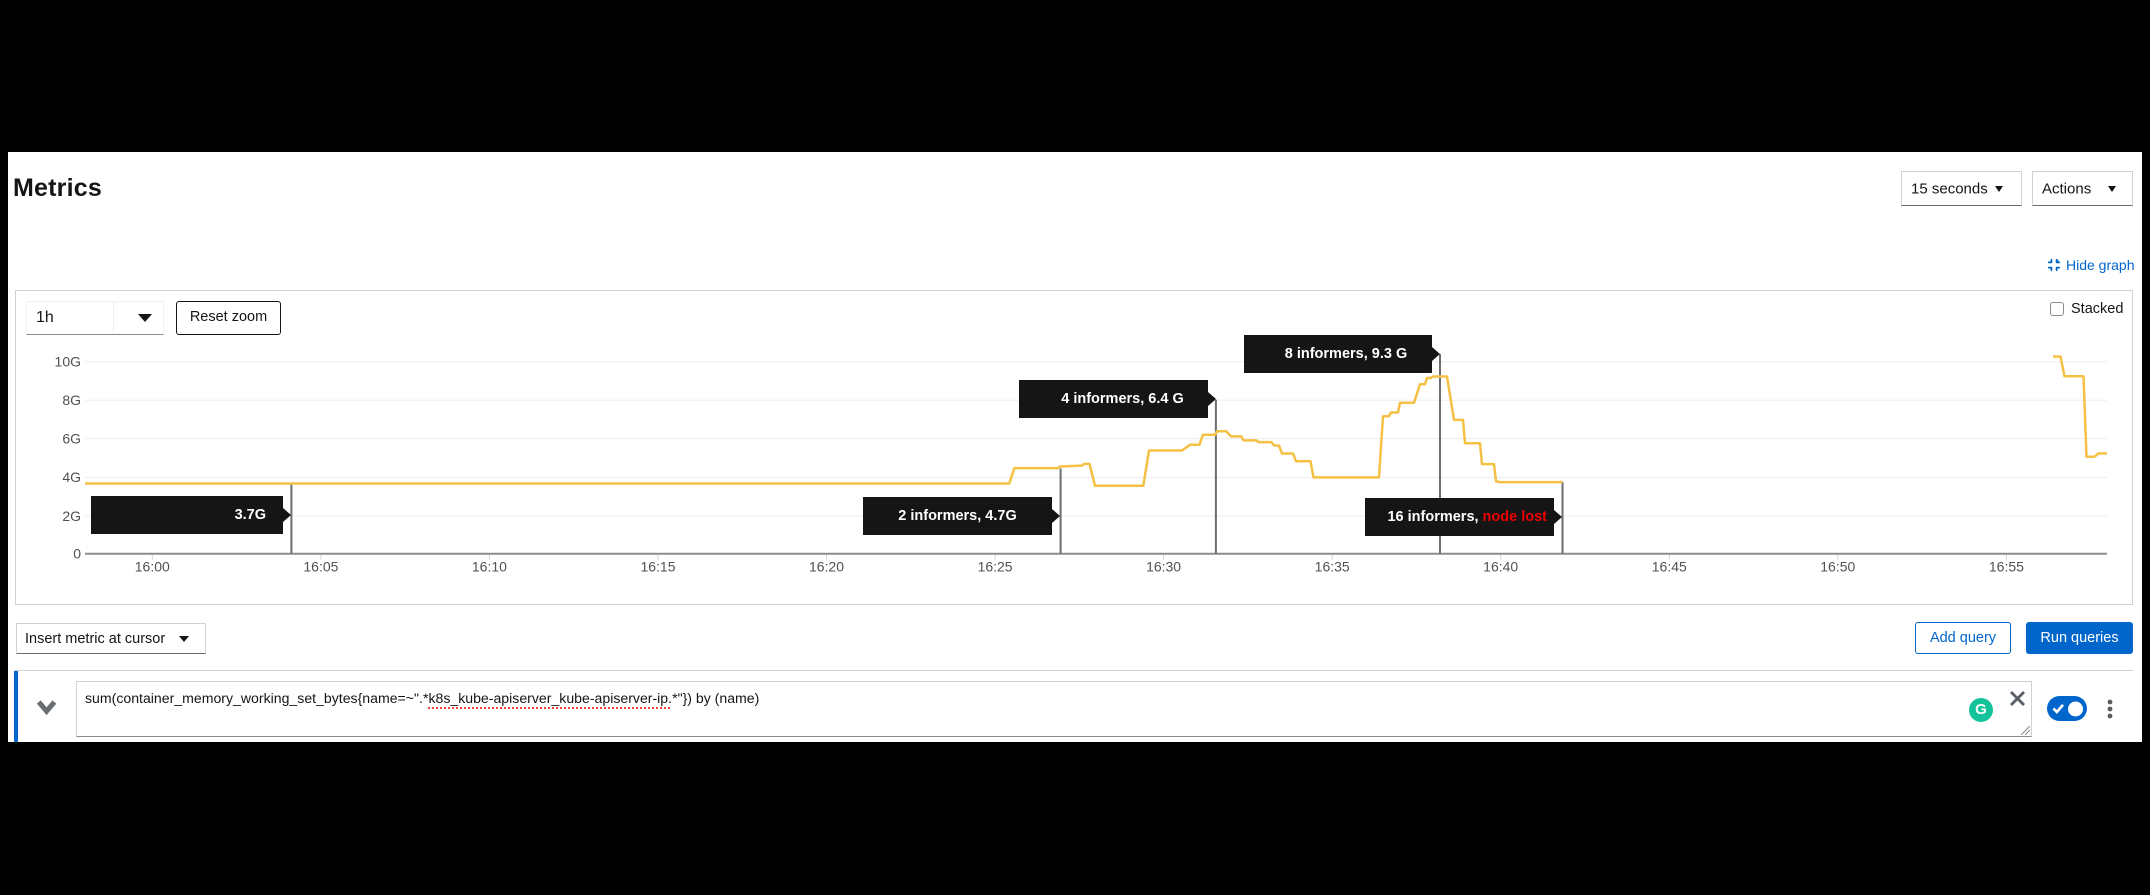  What do you see at coordinates (2006, 567) in the screenshot?
I see `svg-text: 16:55` at bounding box center [2006, 567].